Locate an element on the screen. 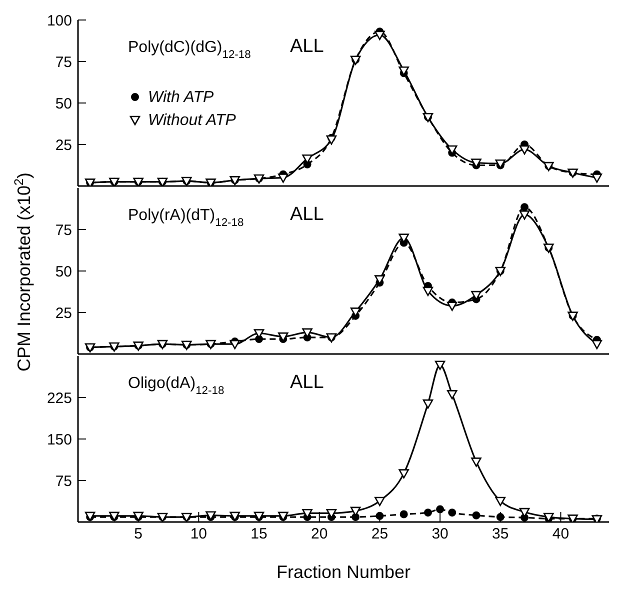 The width and height of the screenshot is (625, 594). text: Poly(rA)(dT)$_{12-18}$ is located at coordinates (186, 218).